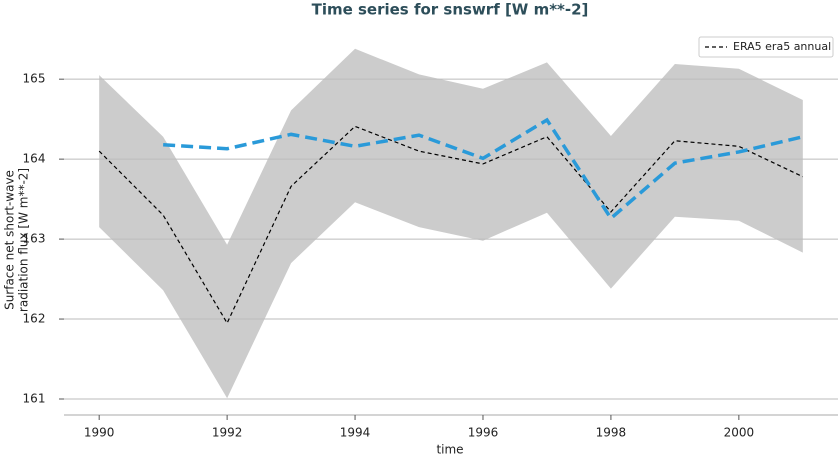 This screenshot has width=840, height=457. What do you see at coordinates (34, 239) in the screenshot?
I see `y-tick-label: 163` at bounding box center [34, 239].